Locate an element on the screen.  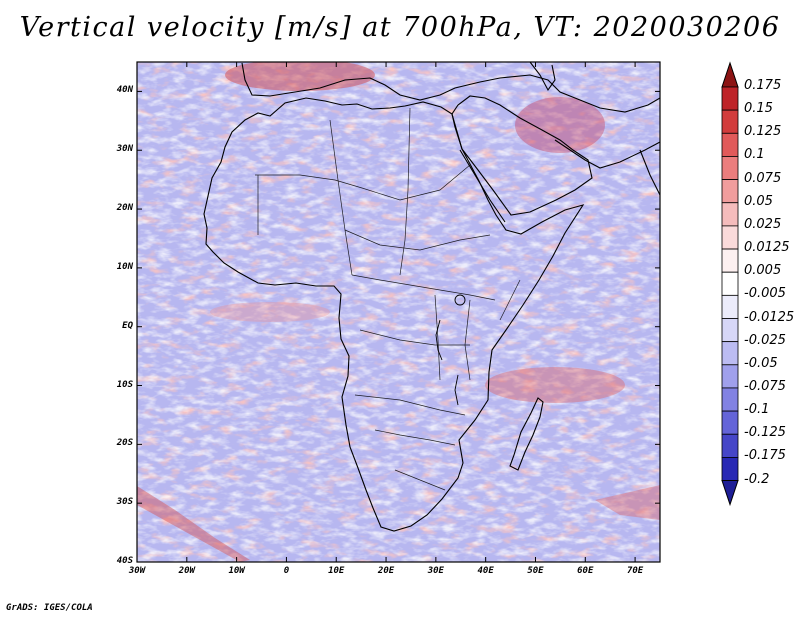
colorbar-bottom-arrow is located at coordinates (730, 493).